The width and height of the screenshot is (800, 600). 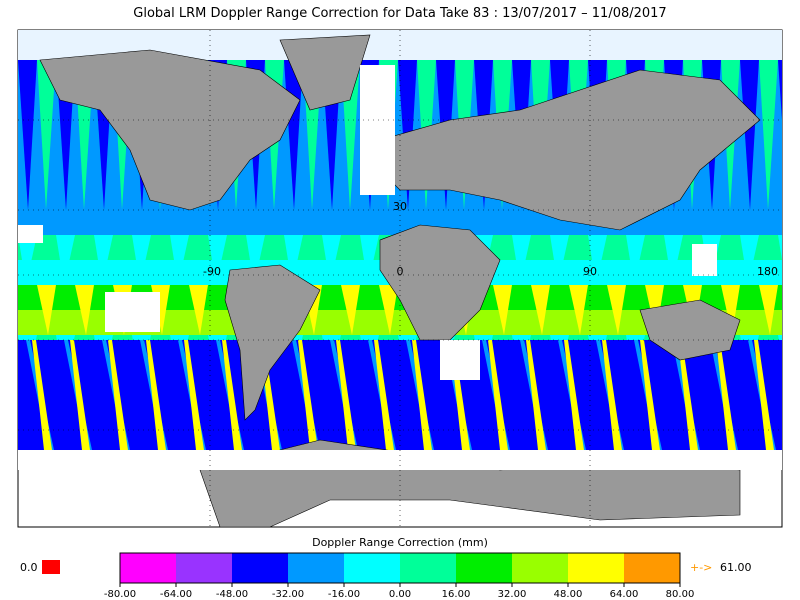 I want to click on no-data-label: 0.0, so click(x=29, y=567).